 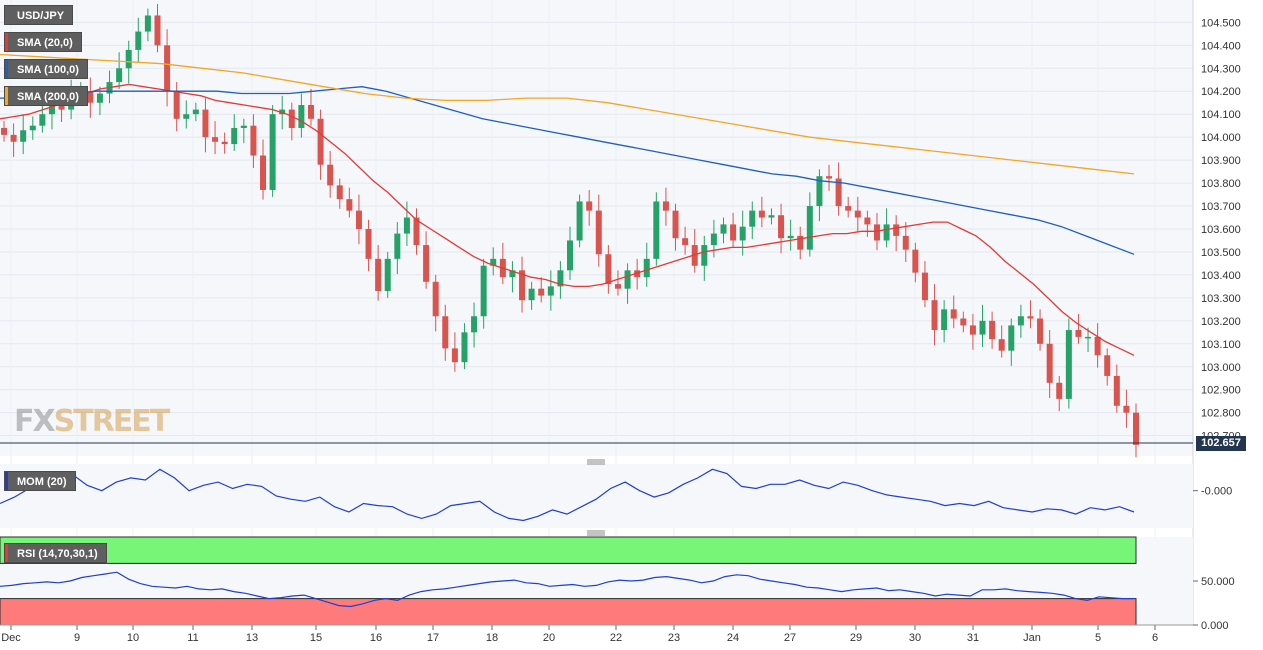 What do you see at coordinates (55, 553) in the screenshot?
I see `rsi-label: RSI (14,70,30,1)` at bounding box center [55, 553].